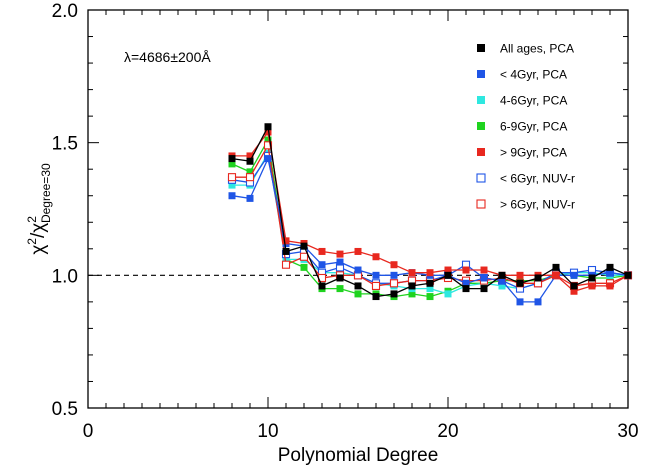 The width and height of the screenshot is (649, 468). I want to click on y-tick-label: 1.5, so click(65, 144).